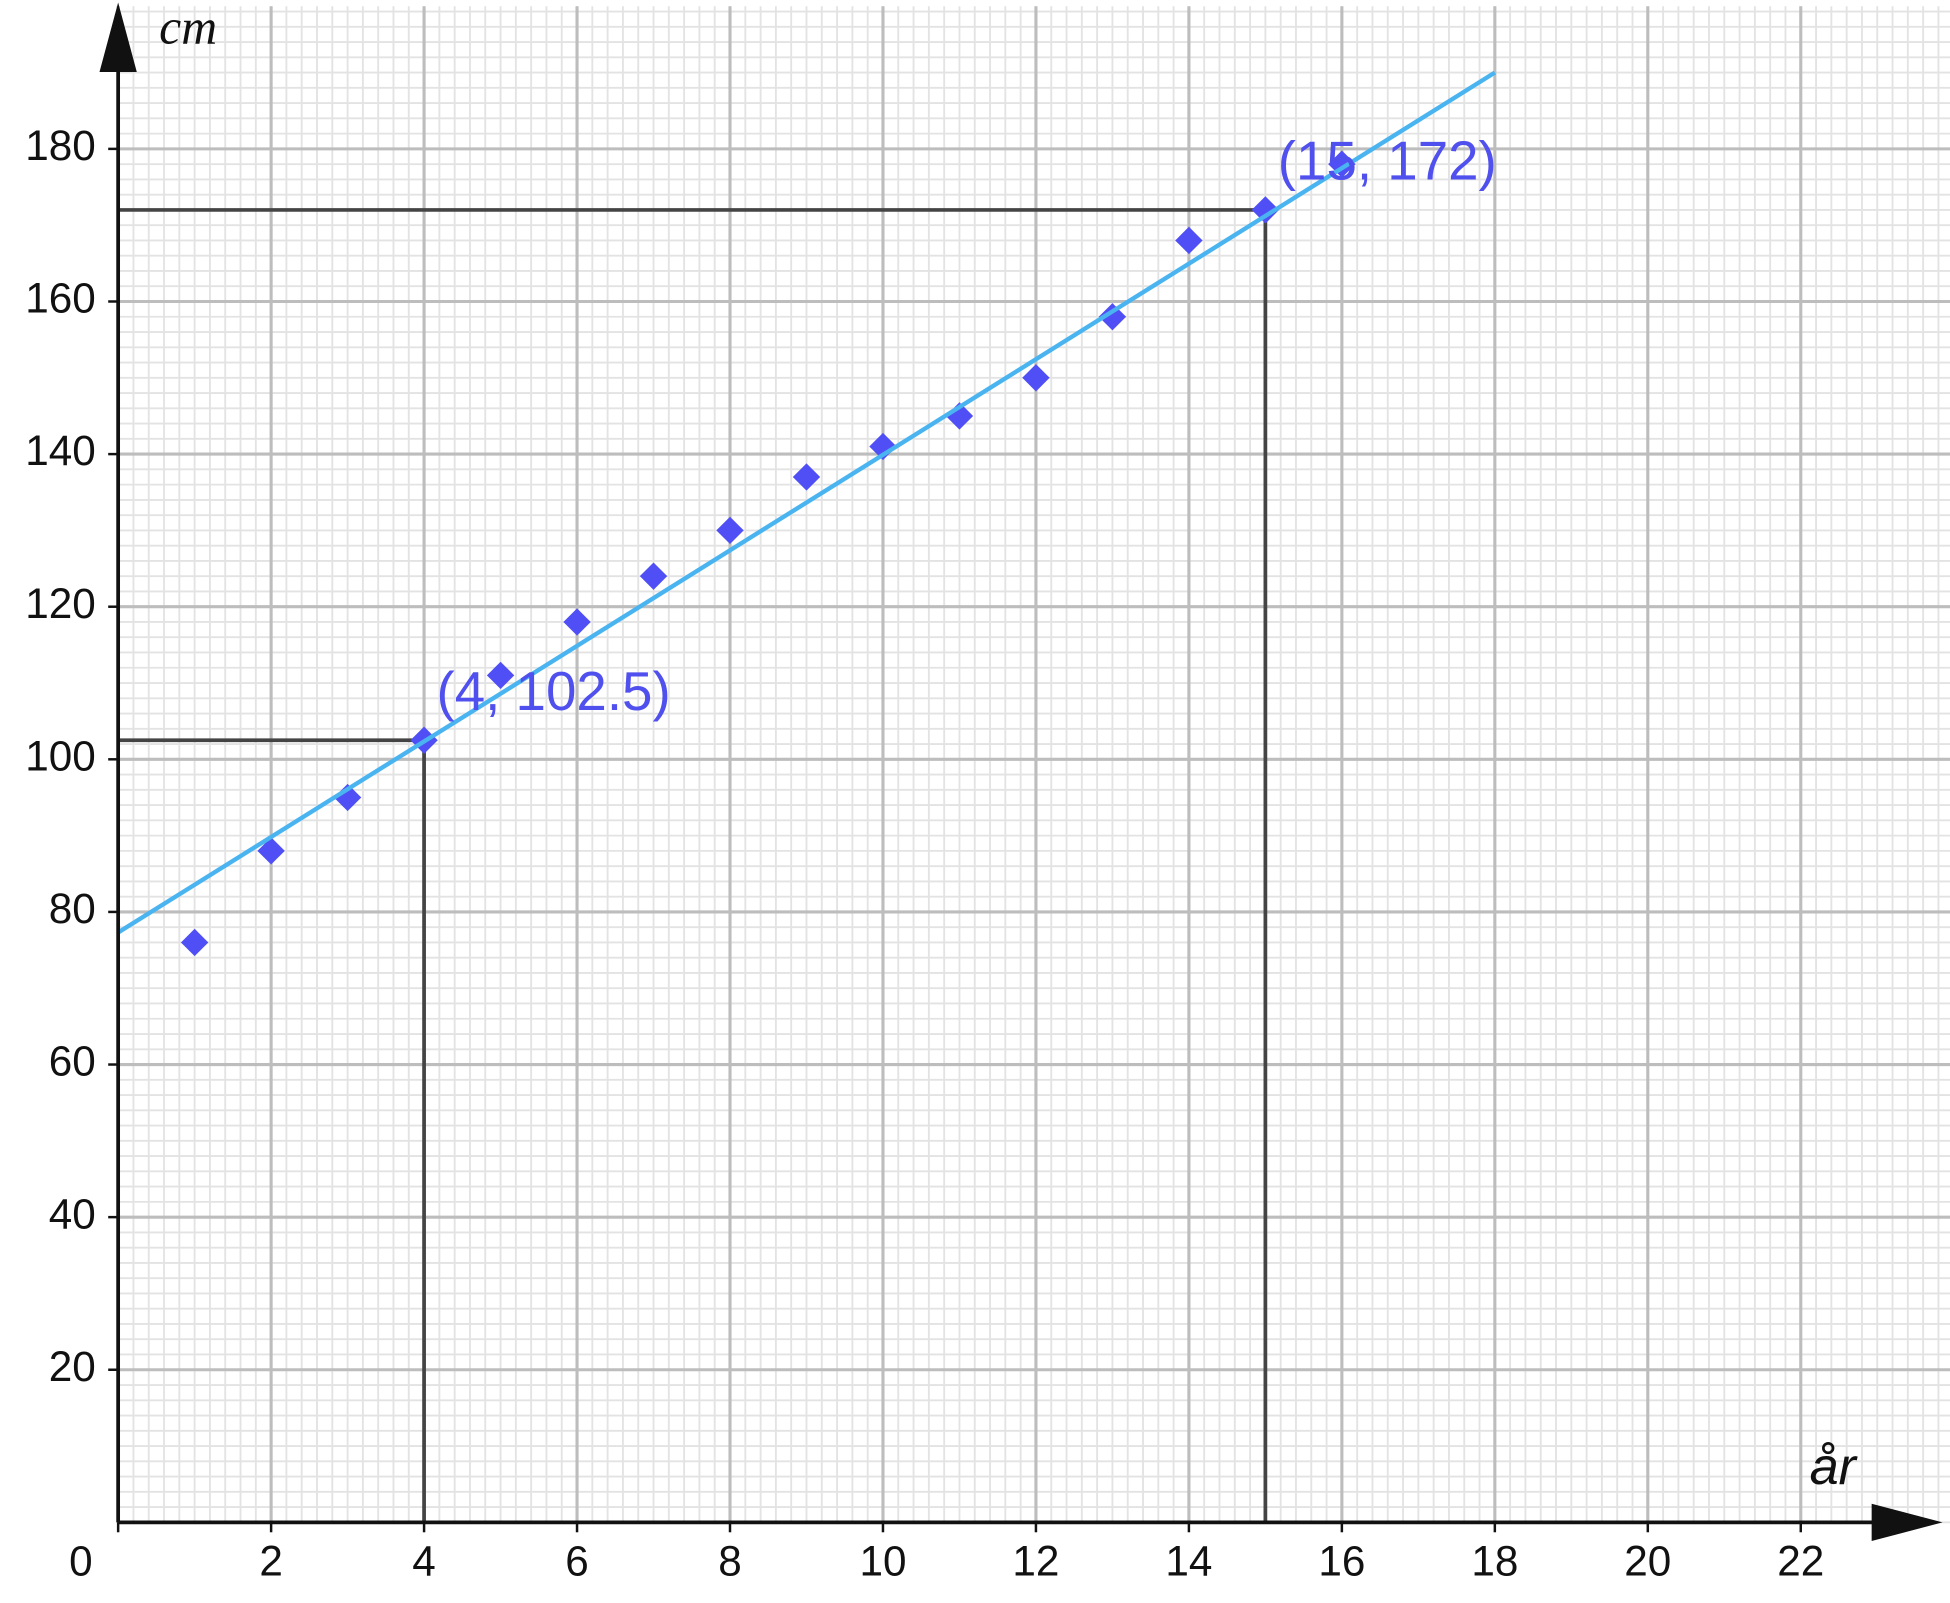 The width and height of the screenshot is (1950, 1603). What do you see at coordinates (1494, 1561) in the screenshot?
I see `x-tick-label: 18` at bounding box center [1494, 1561].